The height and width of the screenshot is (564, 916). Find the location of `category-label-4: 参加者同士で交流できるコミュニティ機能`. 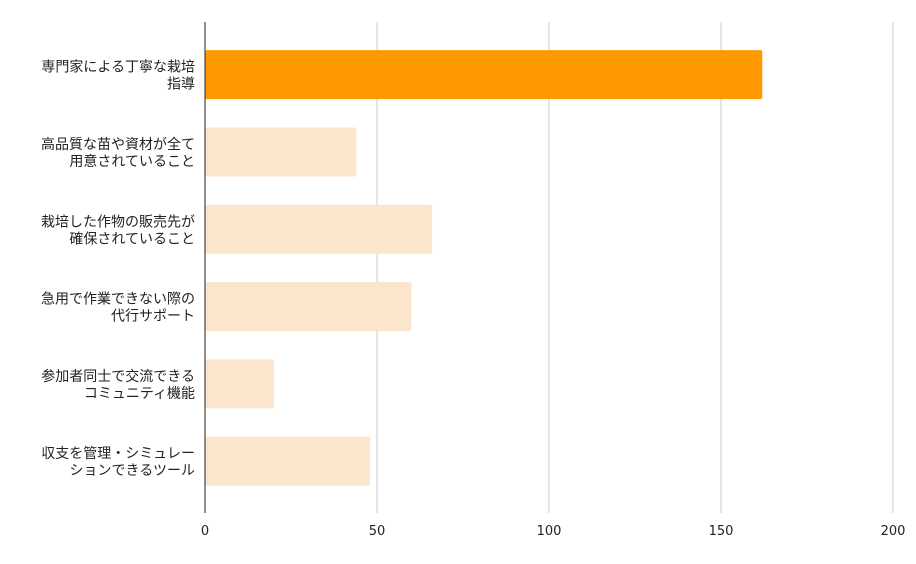

category-label-4: 参加者同士で交流できるコミュニティ機能 is located at coordinates (118, 385).